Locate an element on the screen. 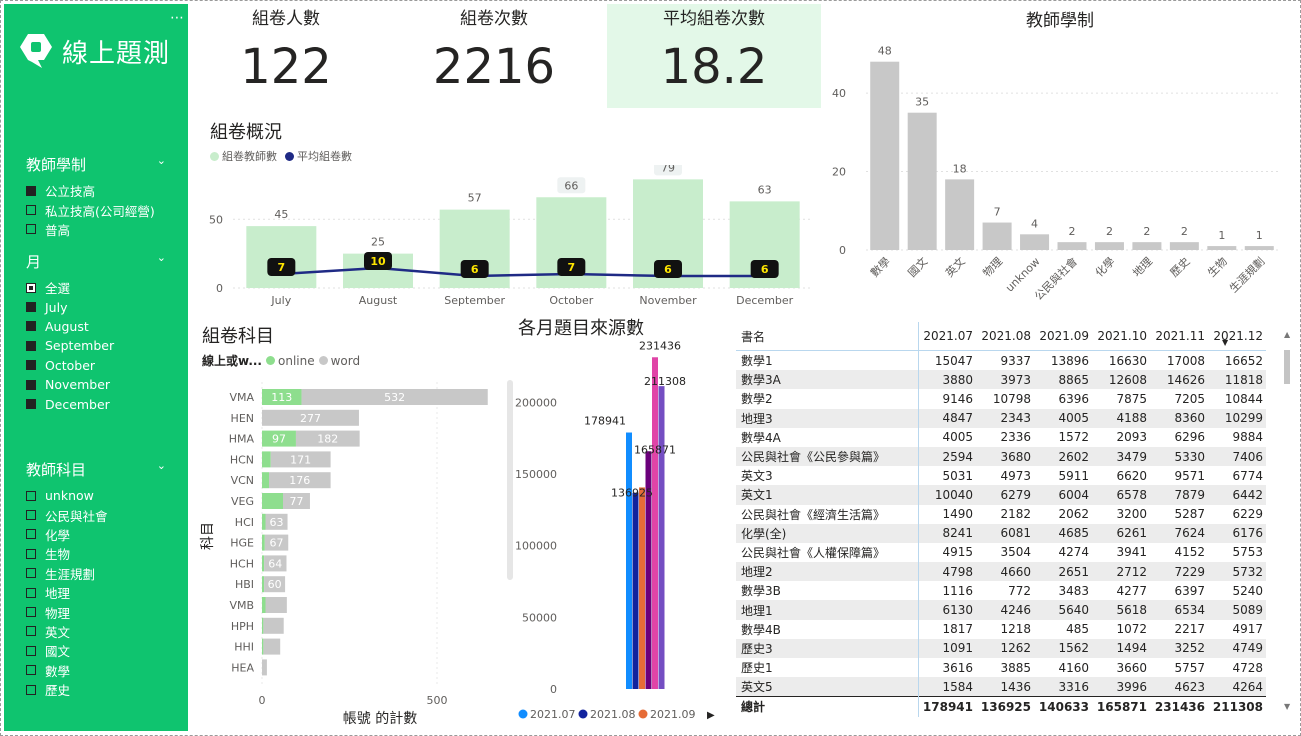  chart-scrollbar is located at coordinates (510, 480).